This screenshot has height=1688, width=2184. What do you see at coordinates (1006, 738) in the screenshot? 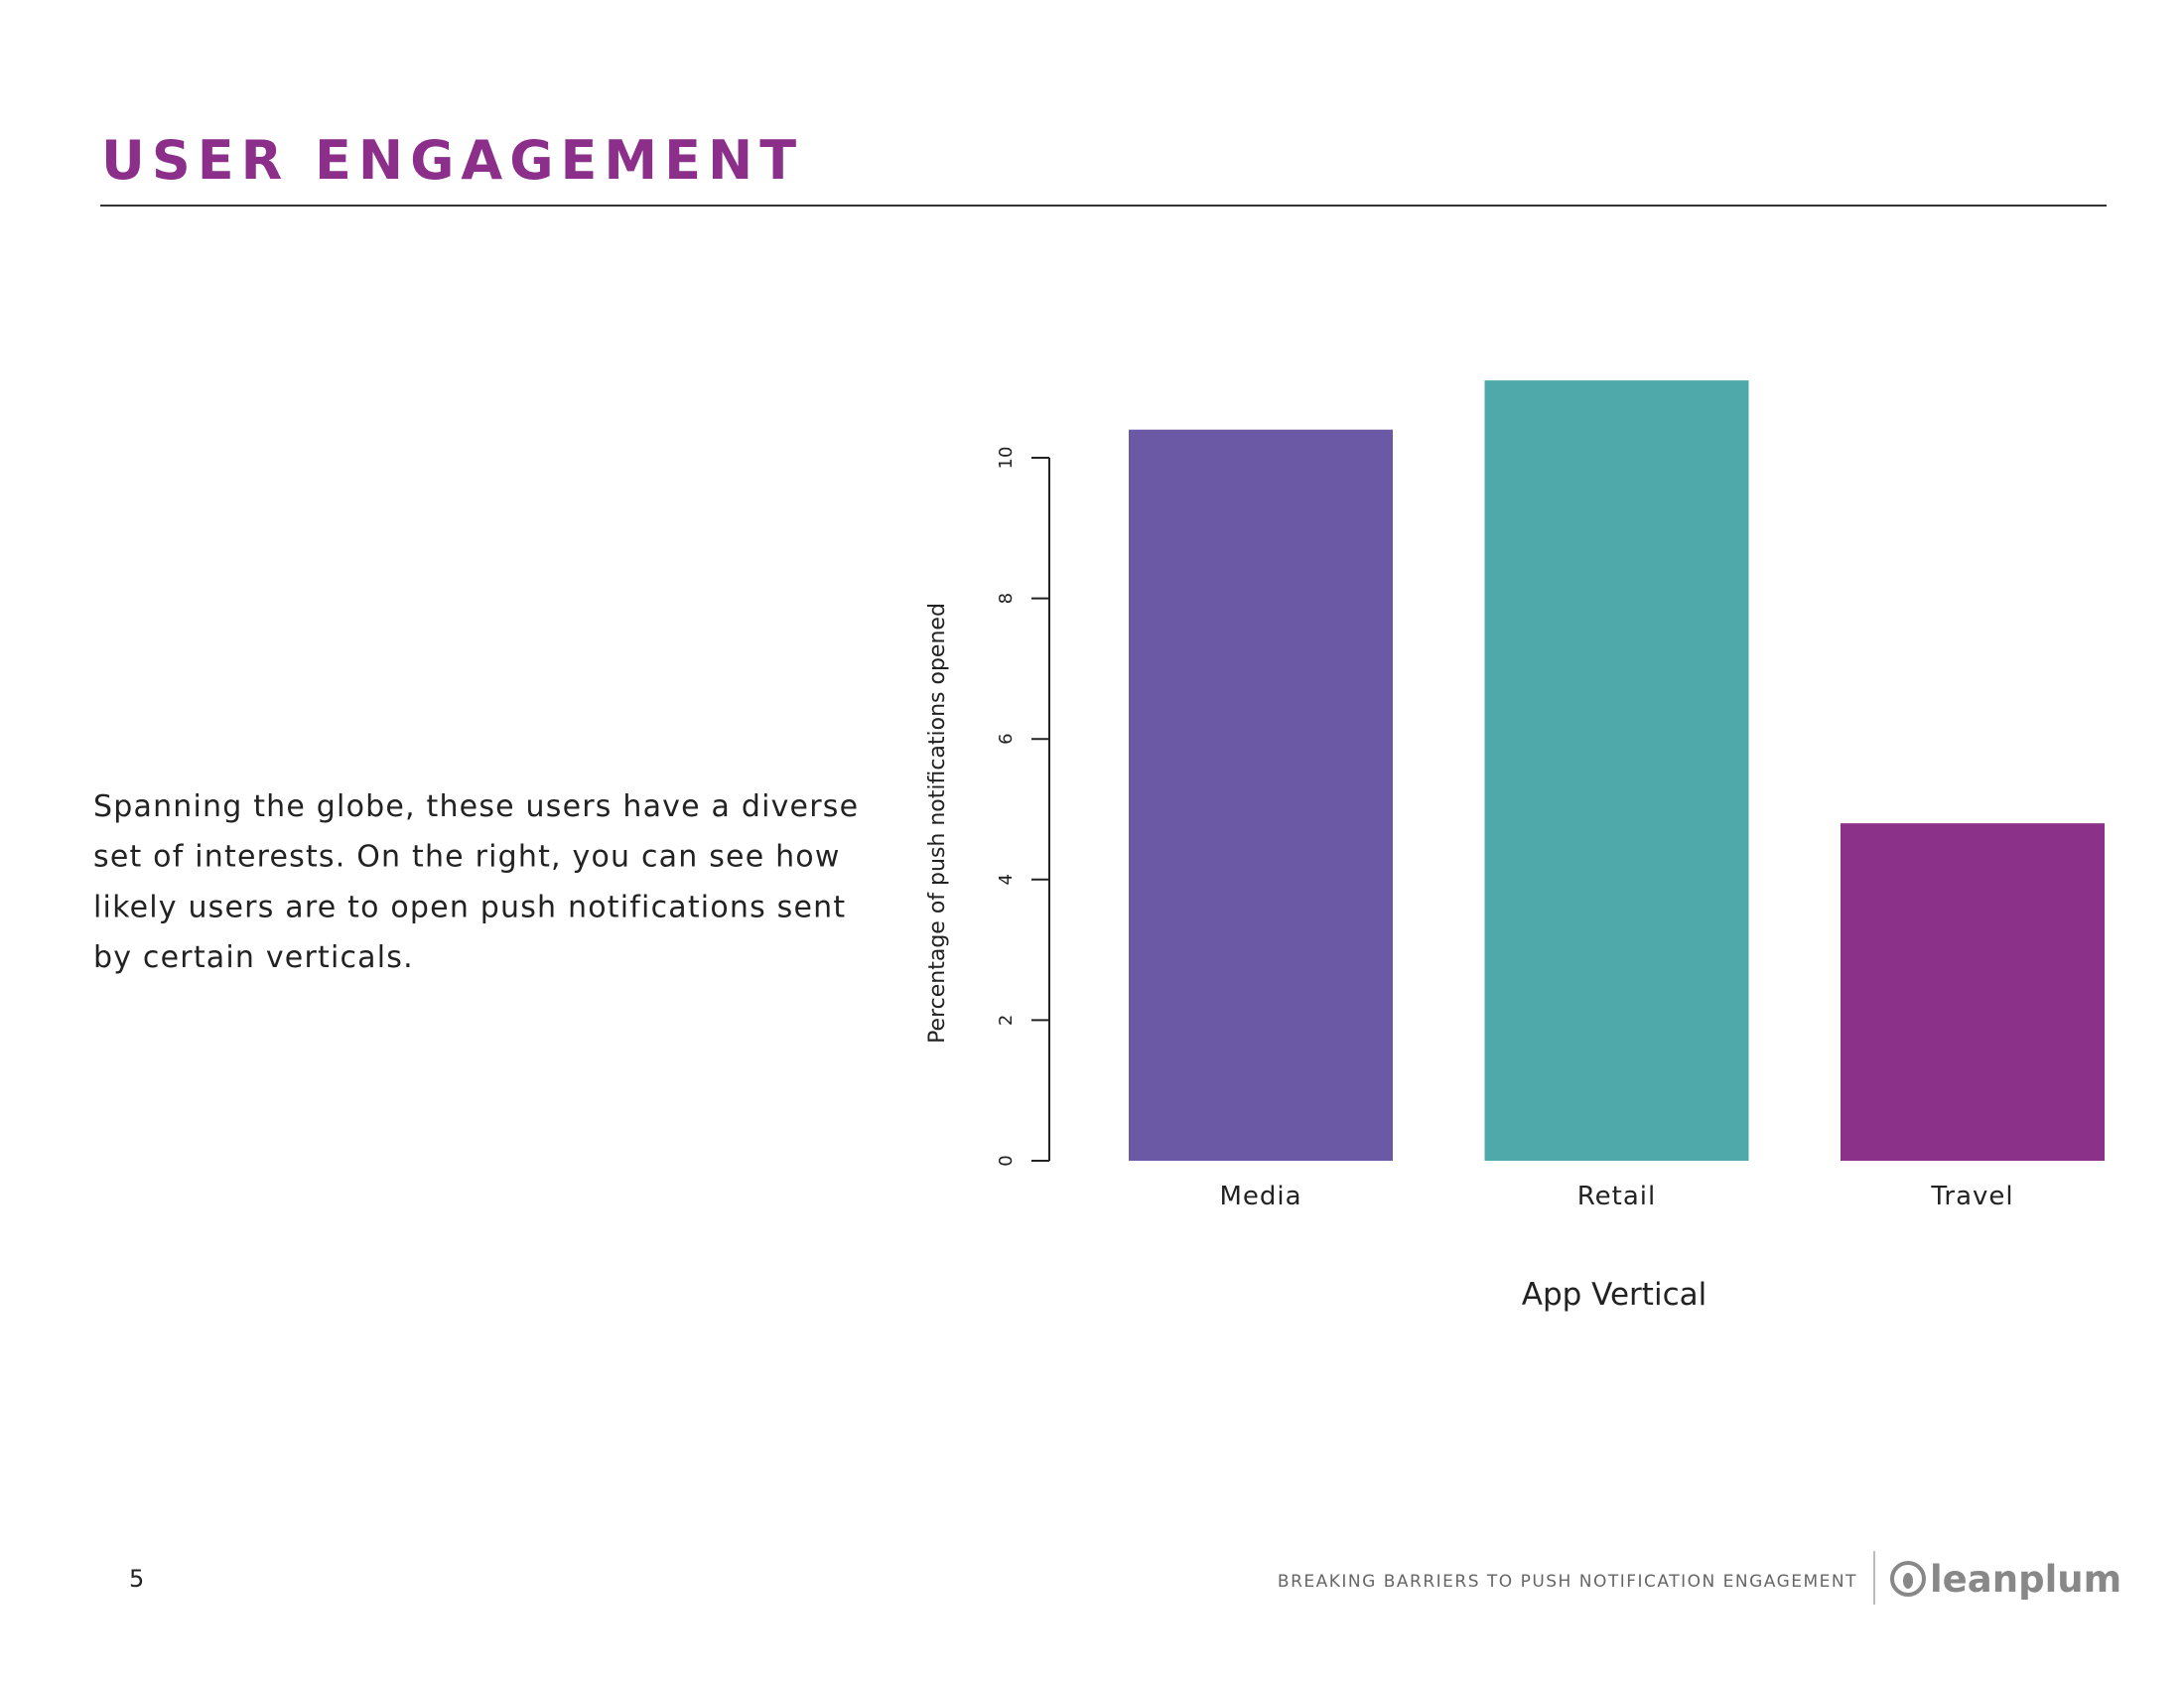
I see `y-tick-label: 6` at bounding box center [1006, 738].